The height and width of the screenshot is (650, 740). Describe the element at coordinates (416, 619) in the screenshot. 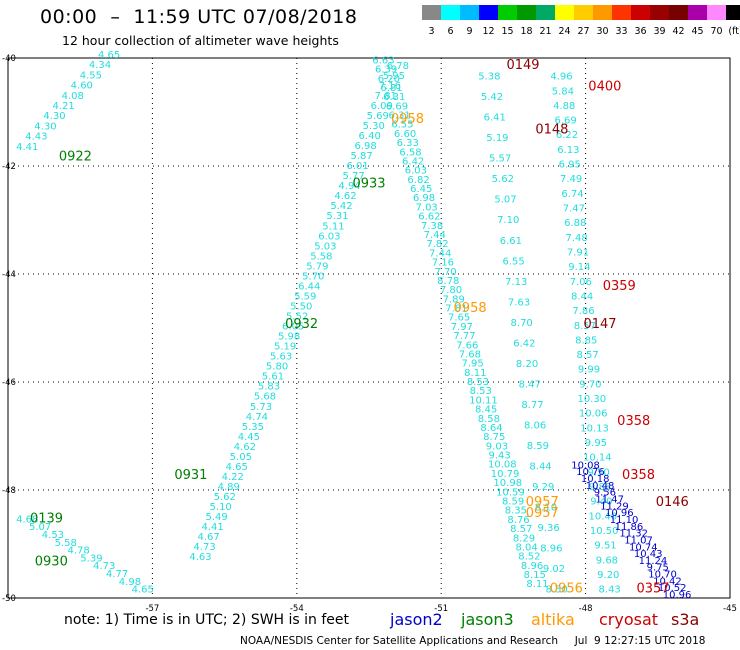

I see `legend-jason2: jason2` at that location.